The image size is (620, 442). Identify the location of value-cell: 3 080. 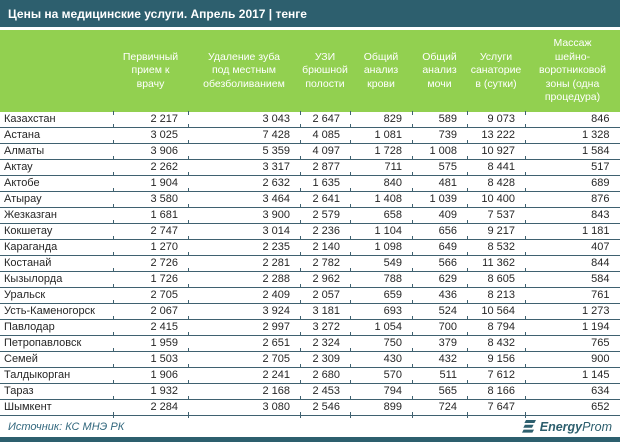
(244, 408).